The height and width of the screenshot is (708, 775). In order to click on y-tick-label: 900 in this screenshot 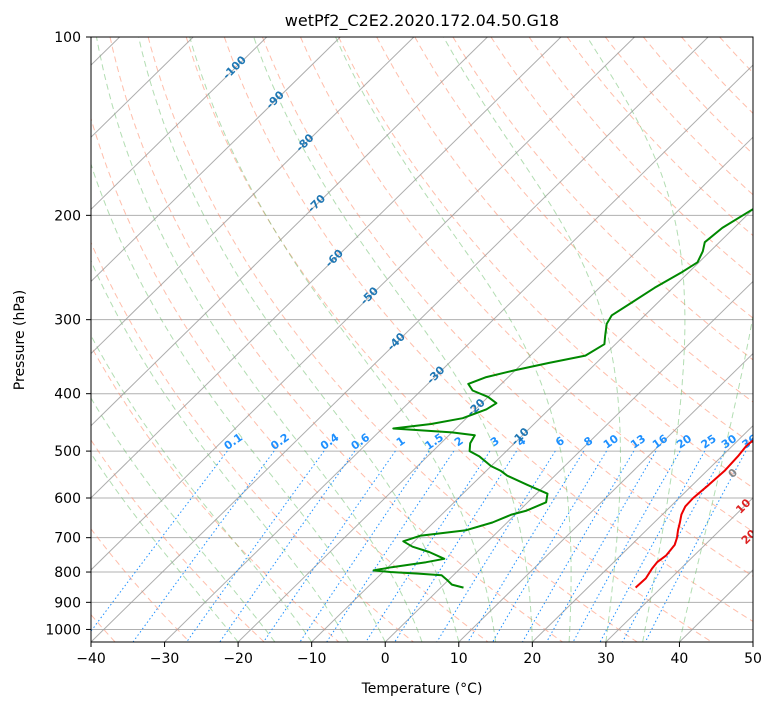, I will do `click(67, 603)`.